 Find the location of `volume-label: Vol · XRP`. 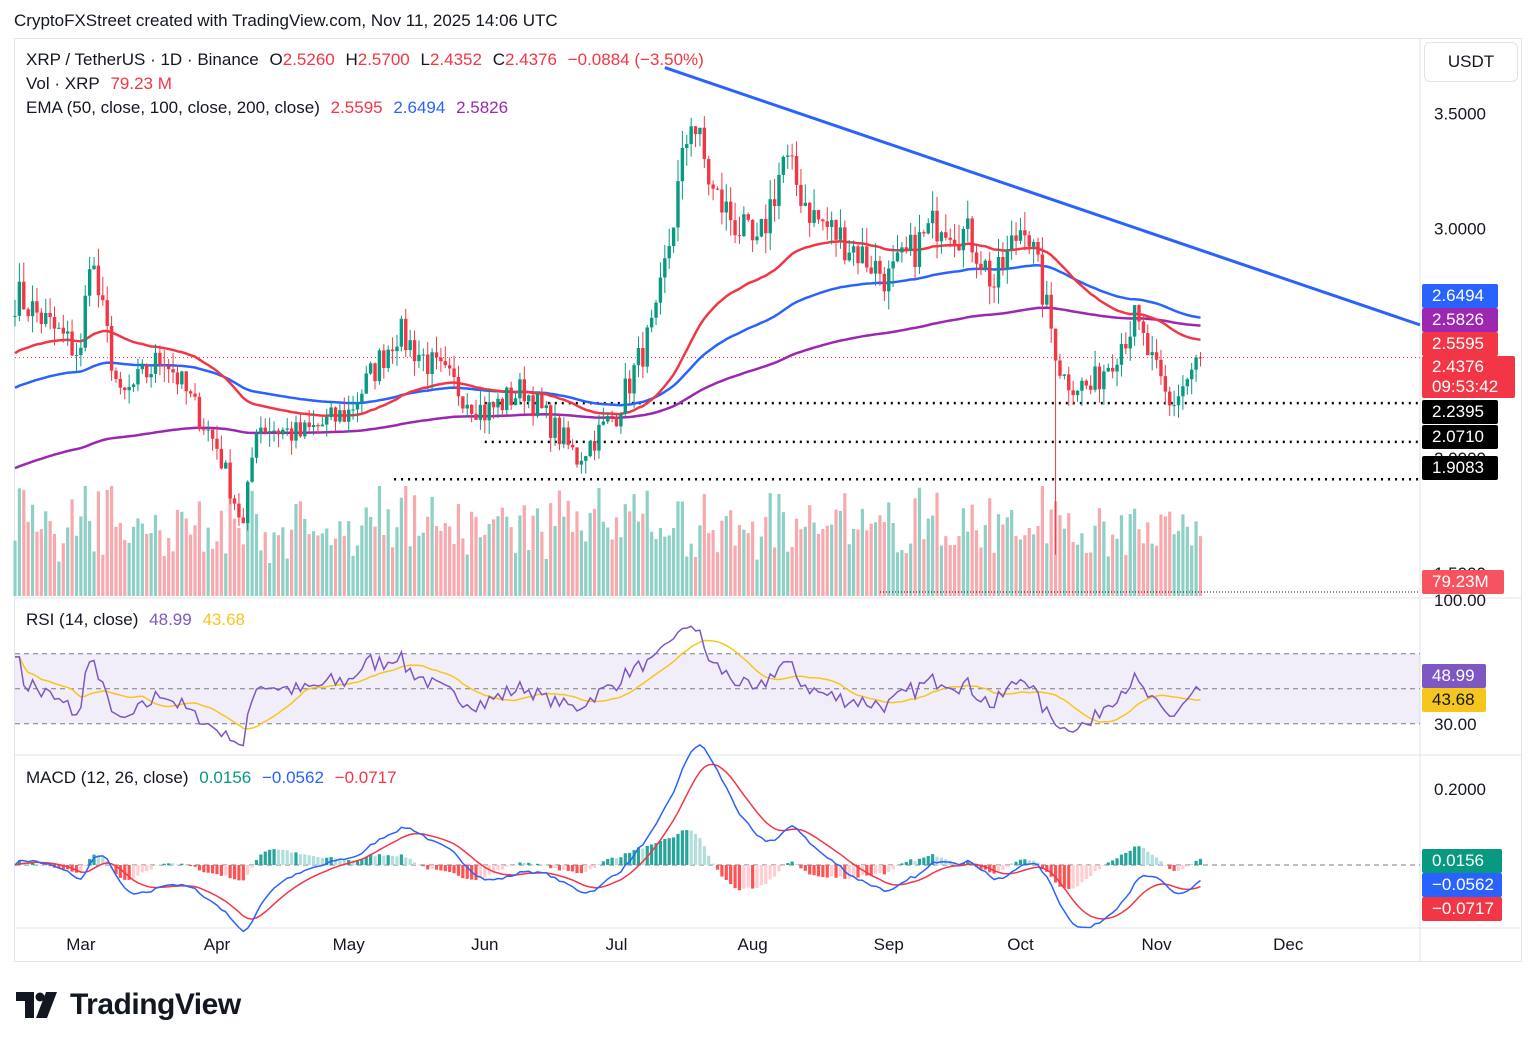

volume-label: Vol · XRP is located at coordinates (63, 83).